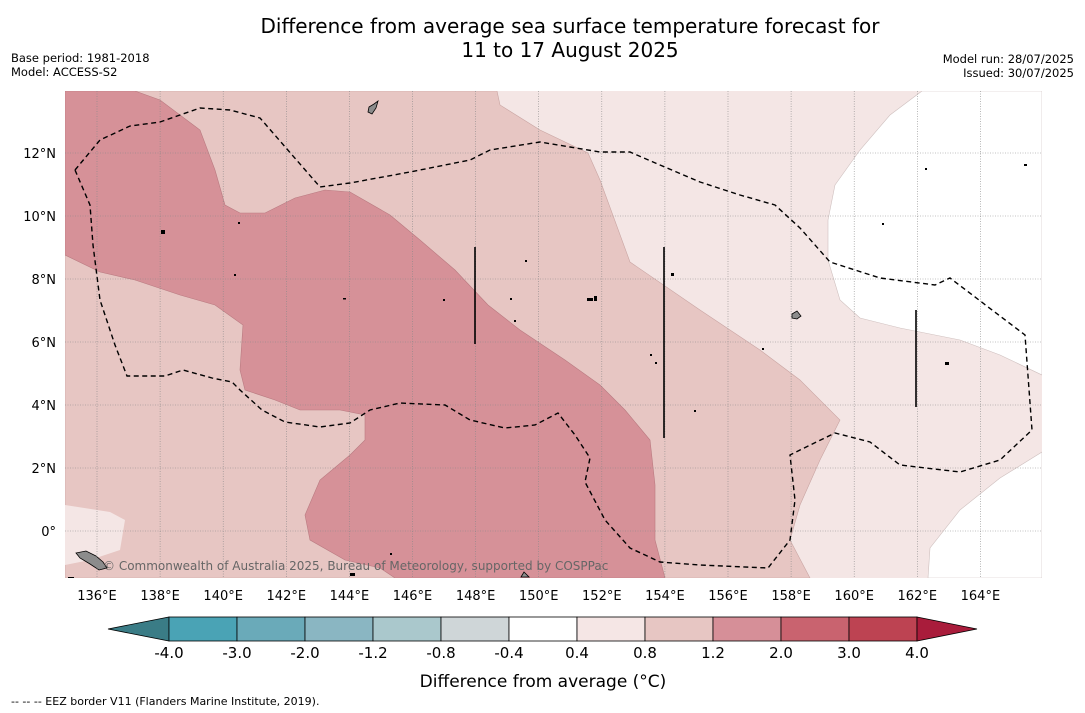  Describe the element at coordinates (984, 514) in the screenshot. I see `anomaly-region-below-0-4-south` at that location.